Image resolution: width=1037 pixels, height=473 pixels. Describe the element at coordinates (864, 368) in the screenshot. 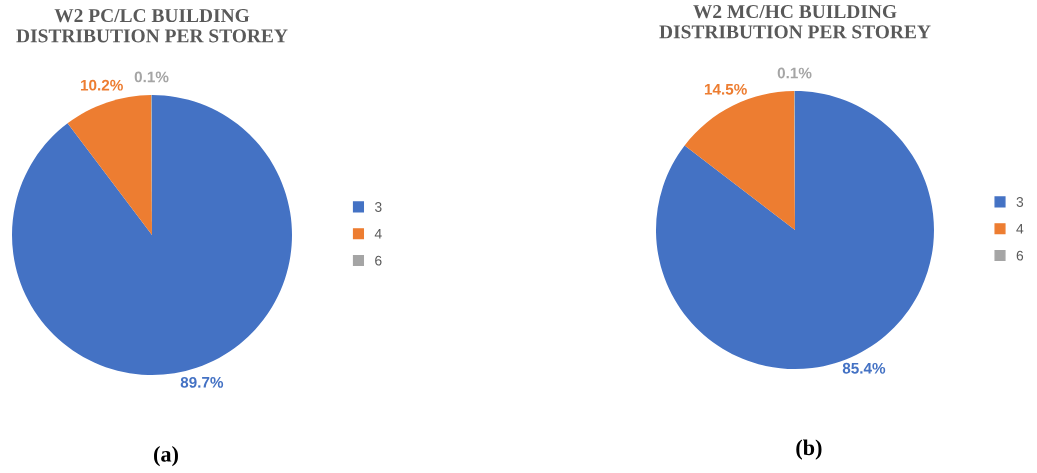

I see `data-label: 85.4%` at that location.